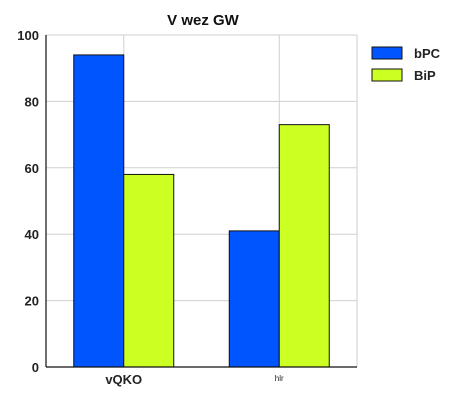 Image resolution: width=469 pixels, height=402 pixels. What do you see at coordinates (28, 35) in the screenshot?
I see `y-tick-label: 100` at bounding box center [28, 35].